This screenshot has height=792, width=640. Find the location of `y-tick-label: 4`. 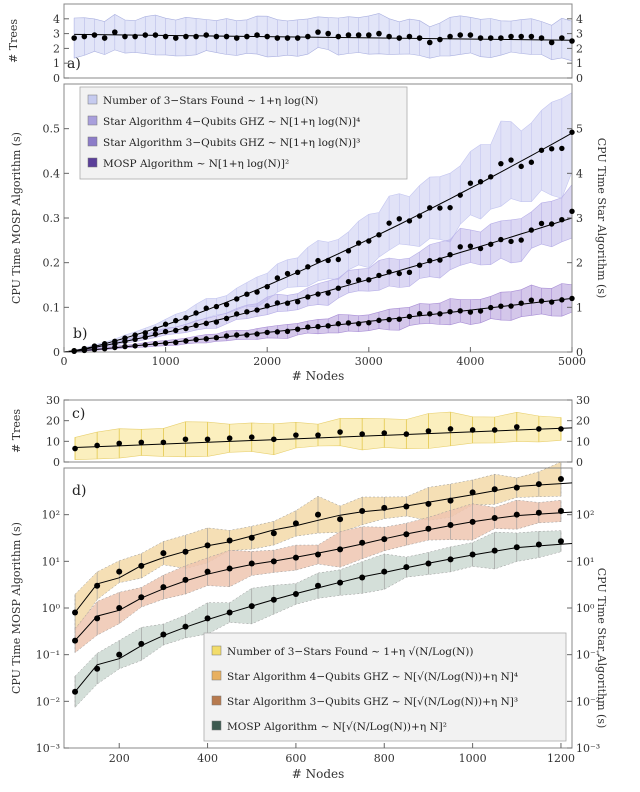

y-tick-label: 4 is located at coordinates (56, 19).